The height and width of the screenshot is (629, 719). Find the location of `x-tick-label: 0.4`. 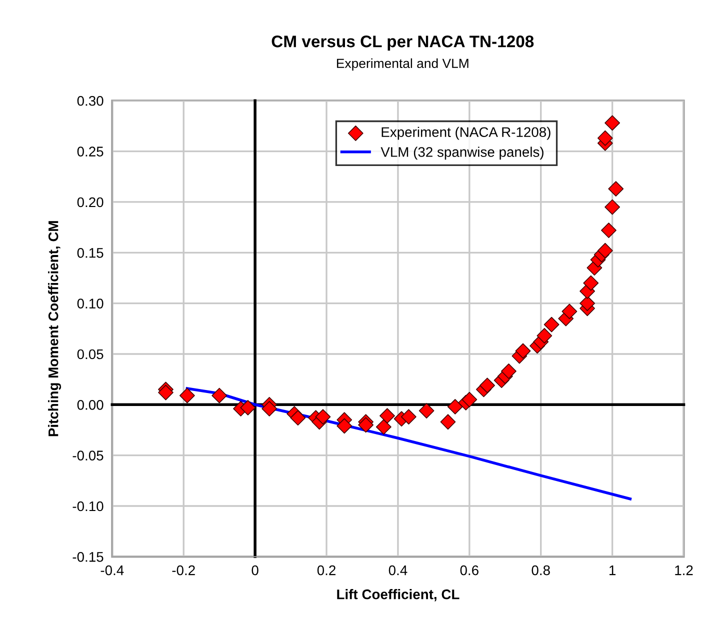

x-tick-label: 0.4 is located at coordinates (398, 570).